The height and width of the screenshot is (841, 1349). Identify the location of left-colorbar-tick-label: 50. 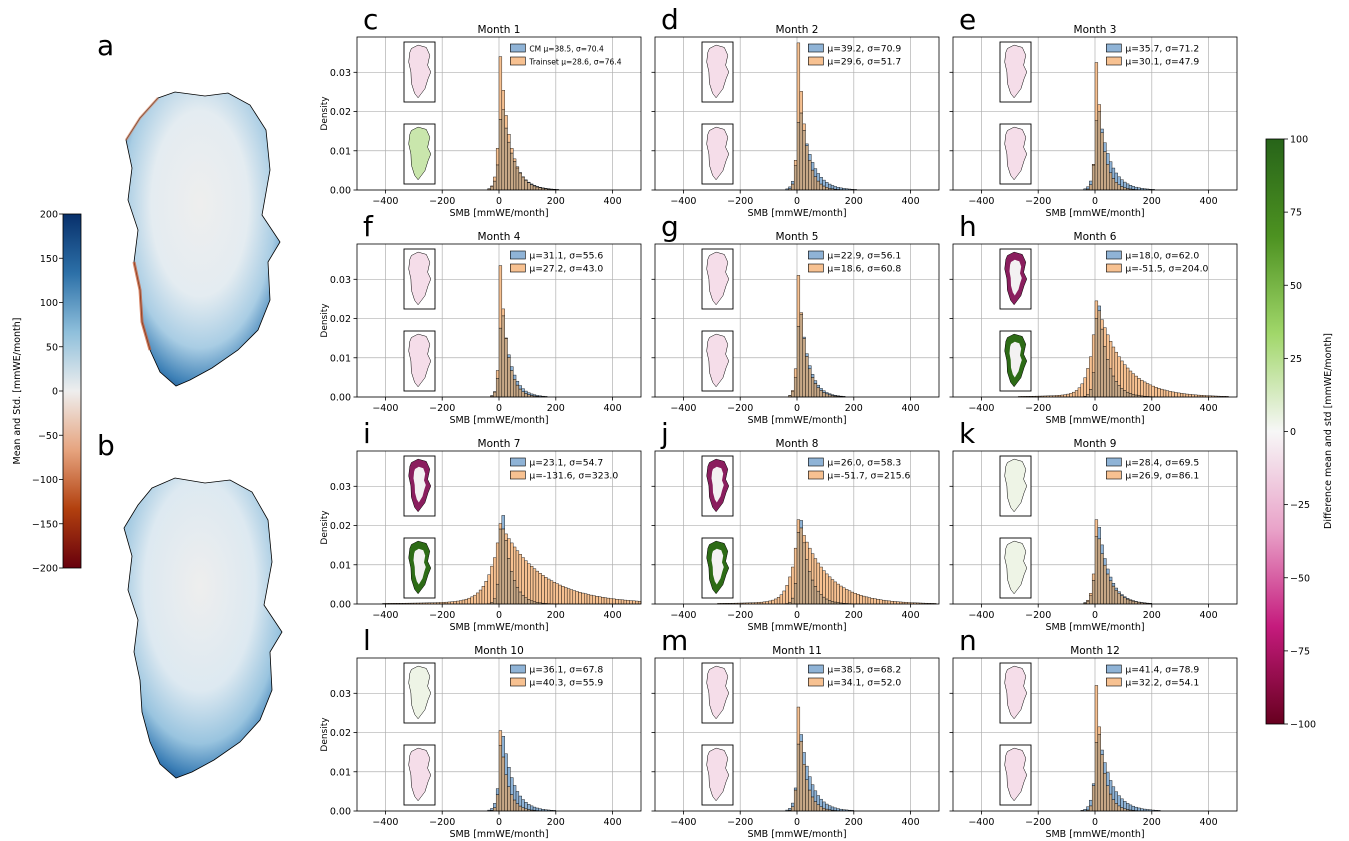
(52, 347).